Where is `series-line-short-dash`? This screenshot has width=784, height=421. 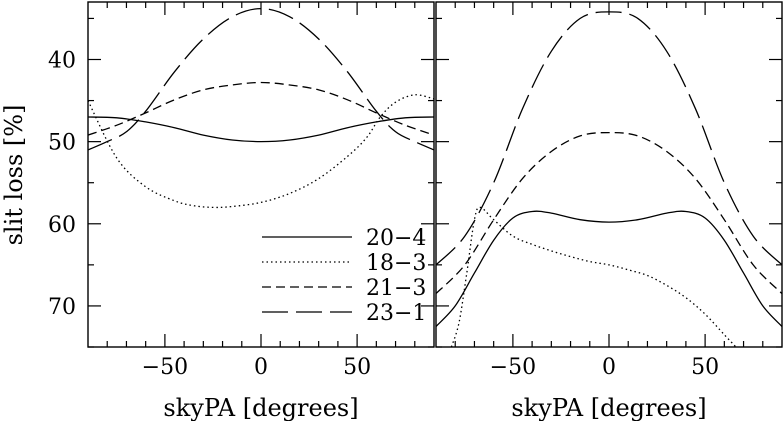
series-line-short-dash is located at coordinates (261, 108).